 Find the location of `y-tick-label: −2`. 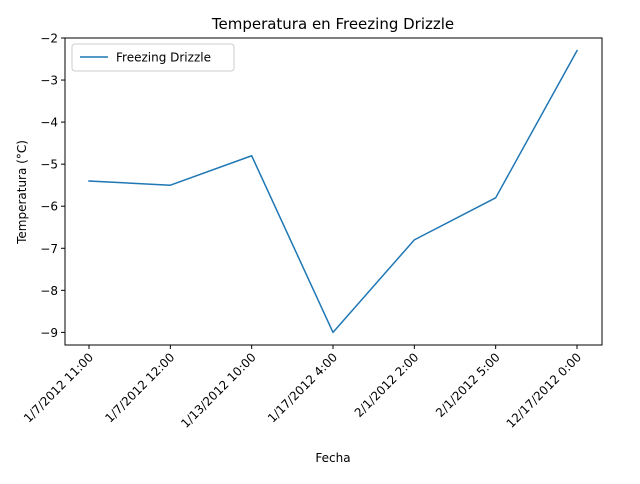

y-tick-label: −2 is located at coordinates (49, 39).